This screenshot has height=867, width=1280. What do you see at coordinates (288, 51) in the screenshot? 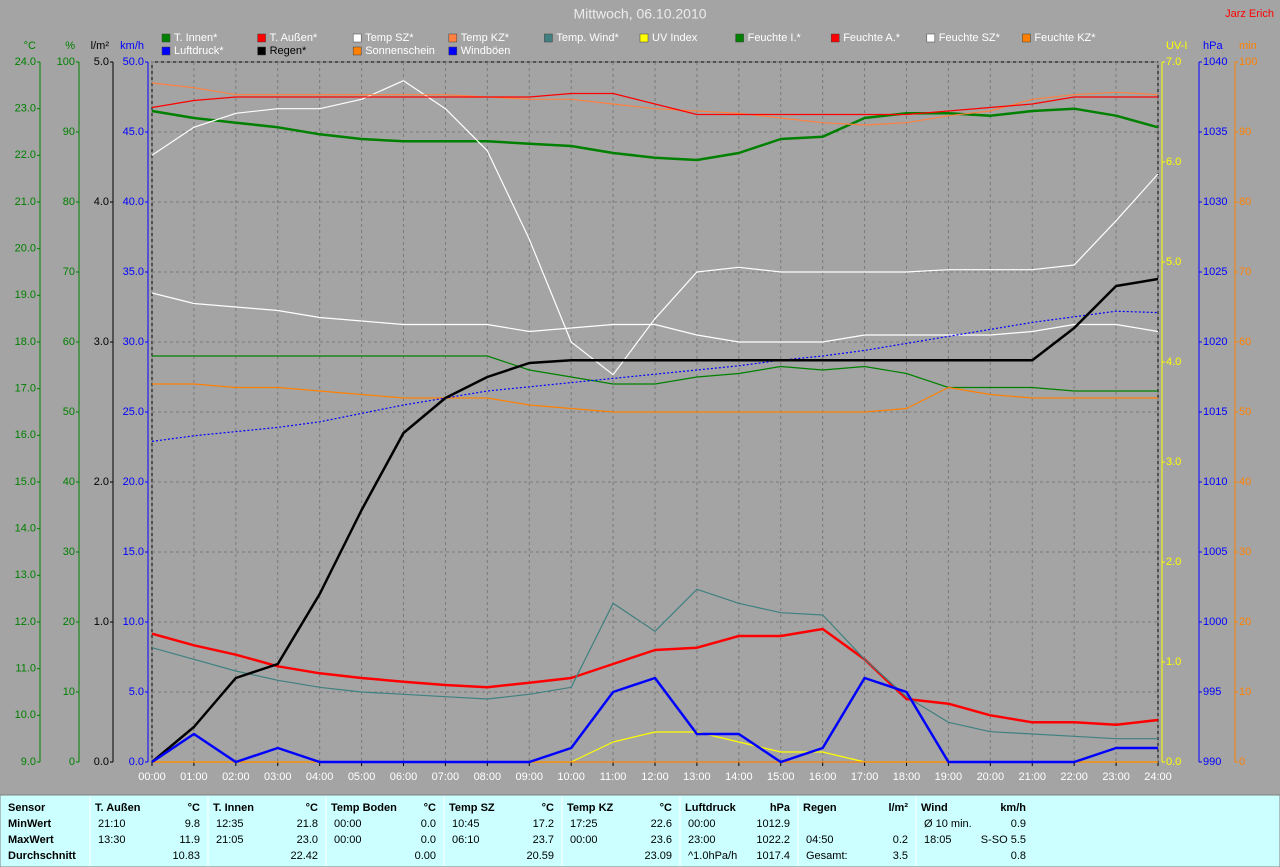
I see `legend-label: Regen*` at bounding box center [288, 51].